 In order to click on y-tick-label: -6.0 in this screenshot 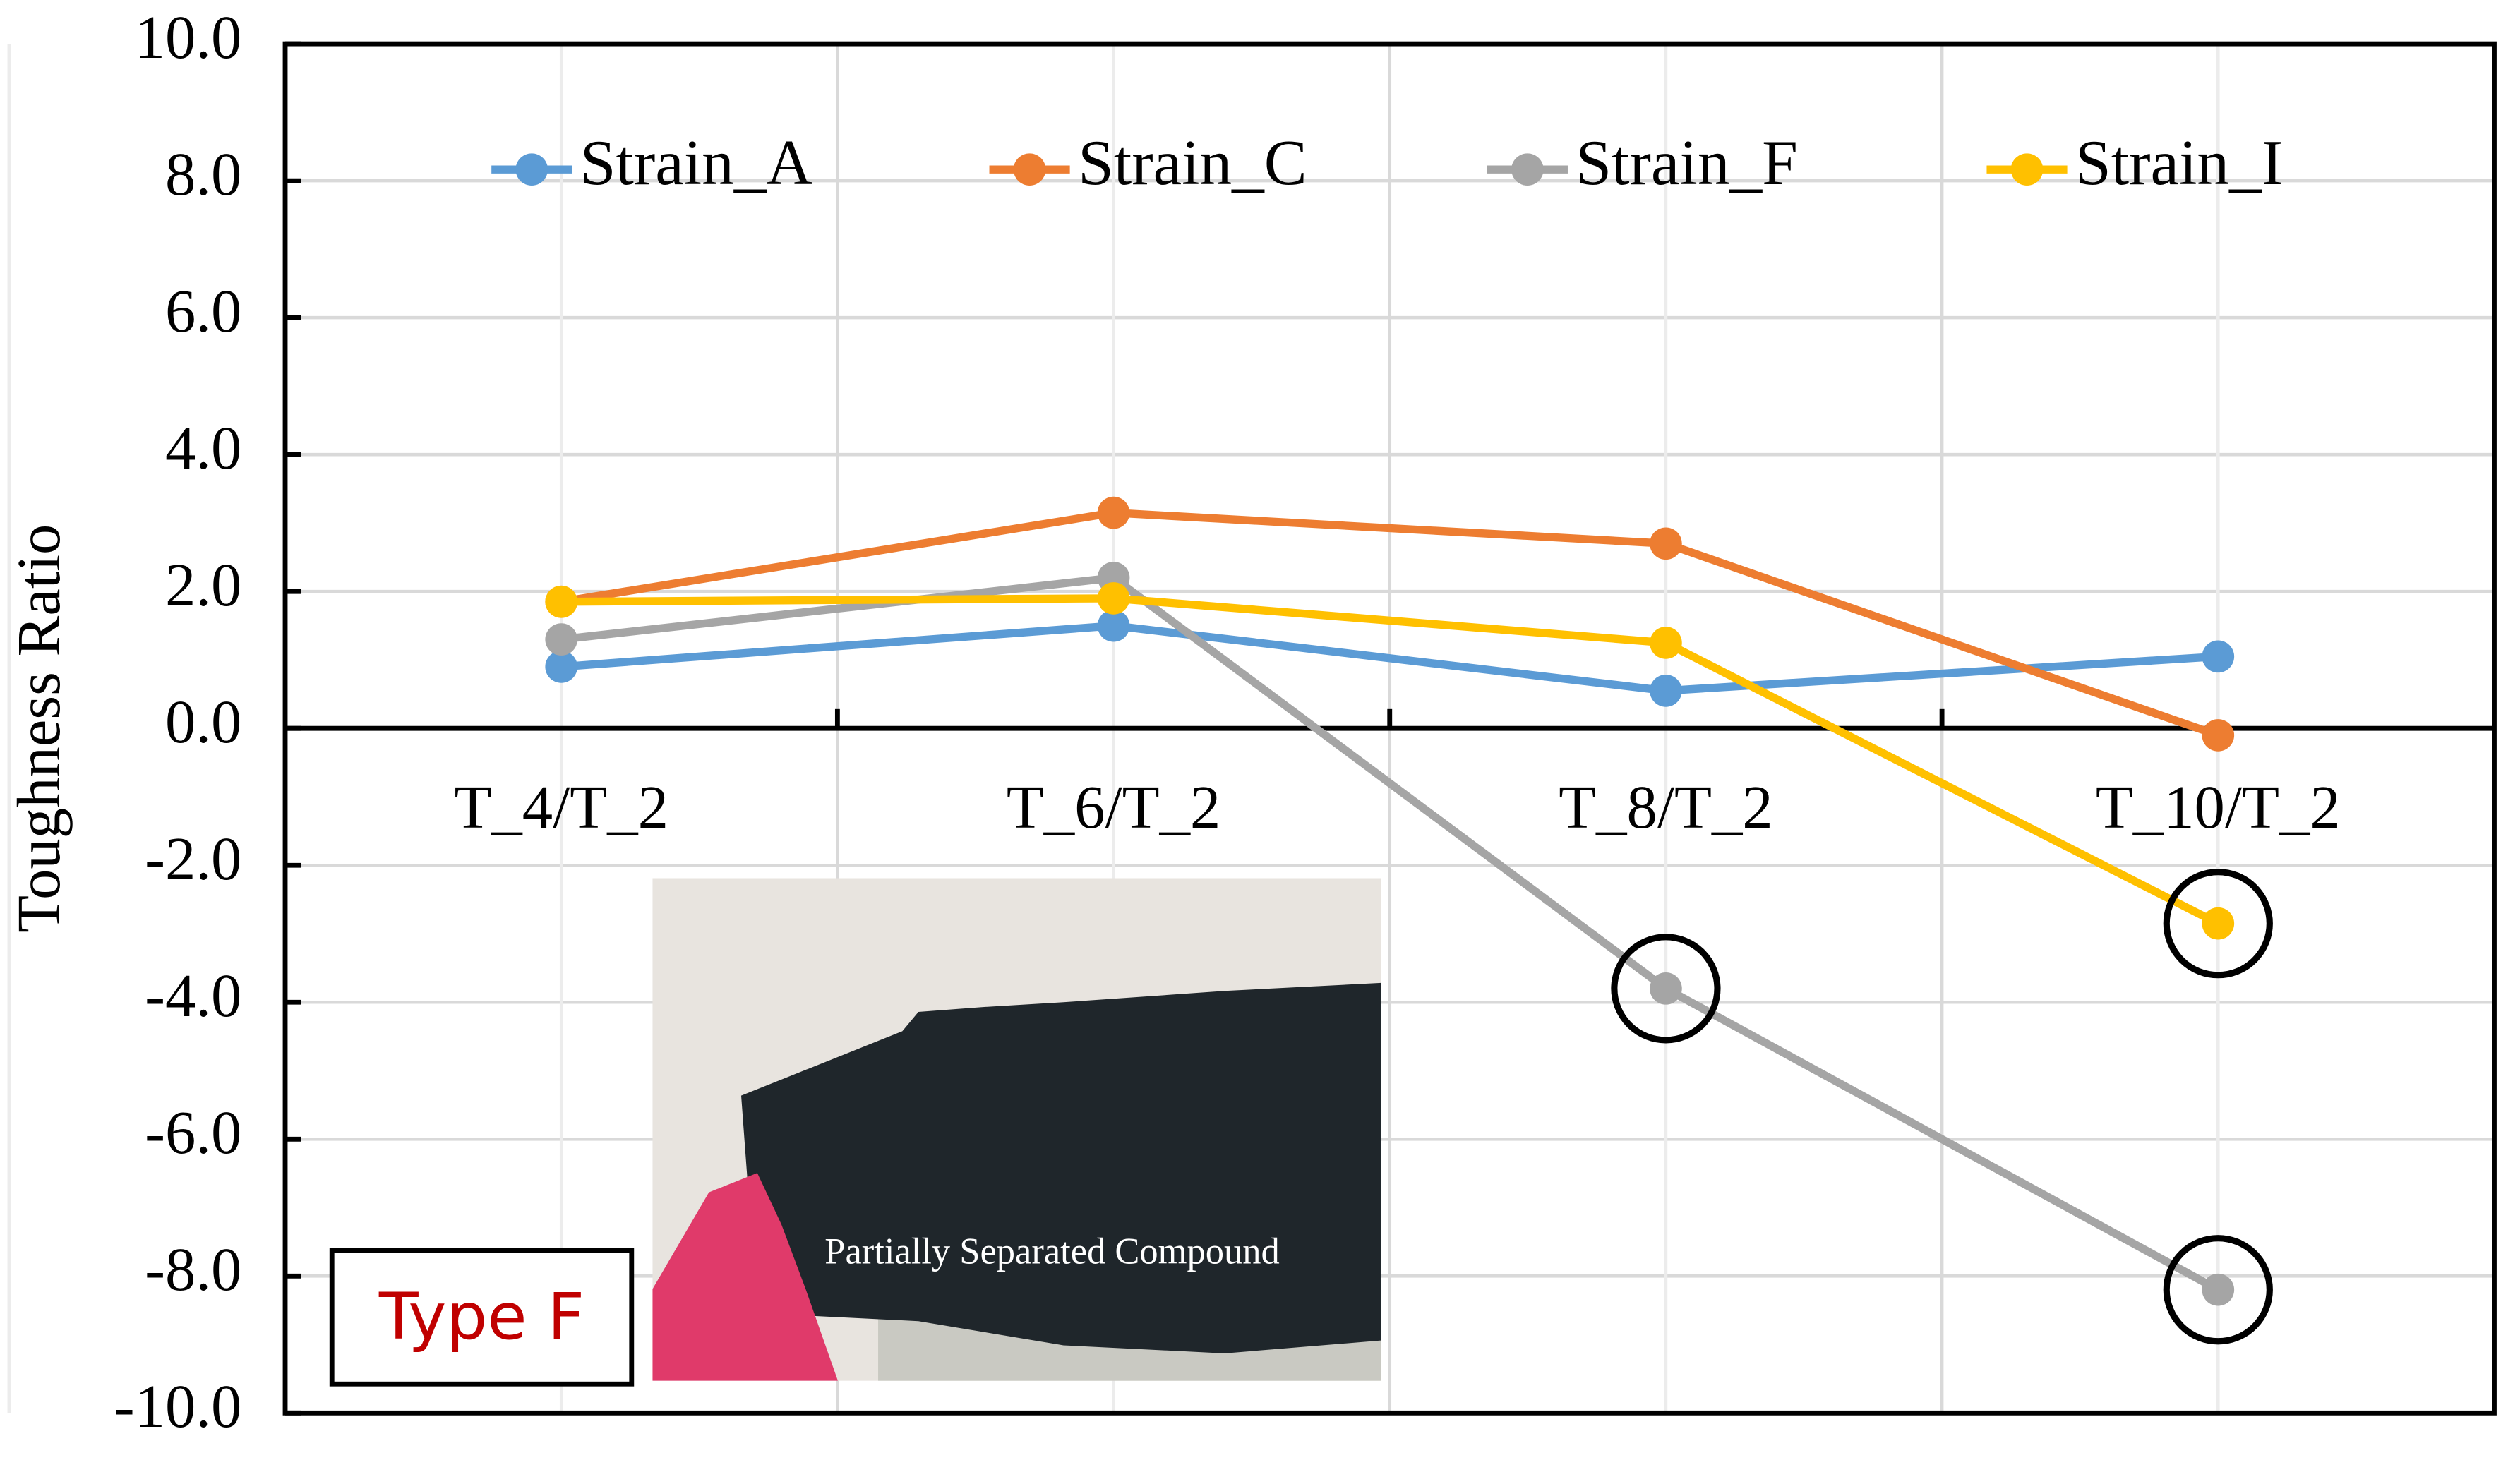, I will do `click(193, 1133)`.